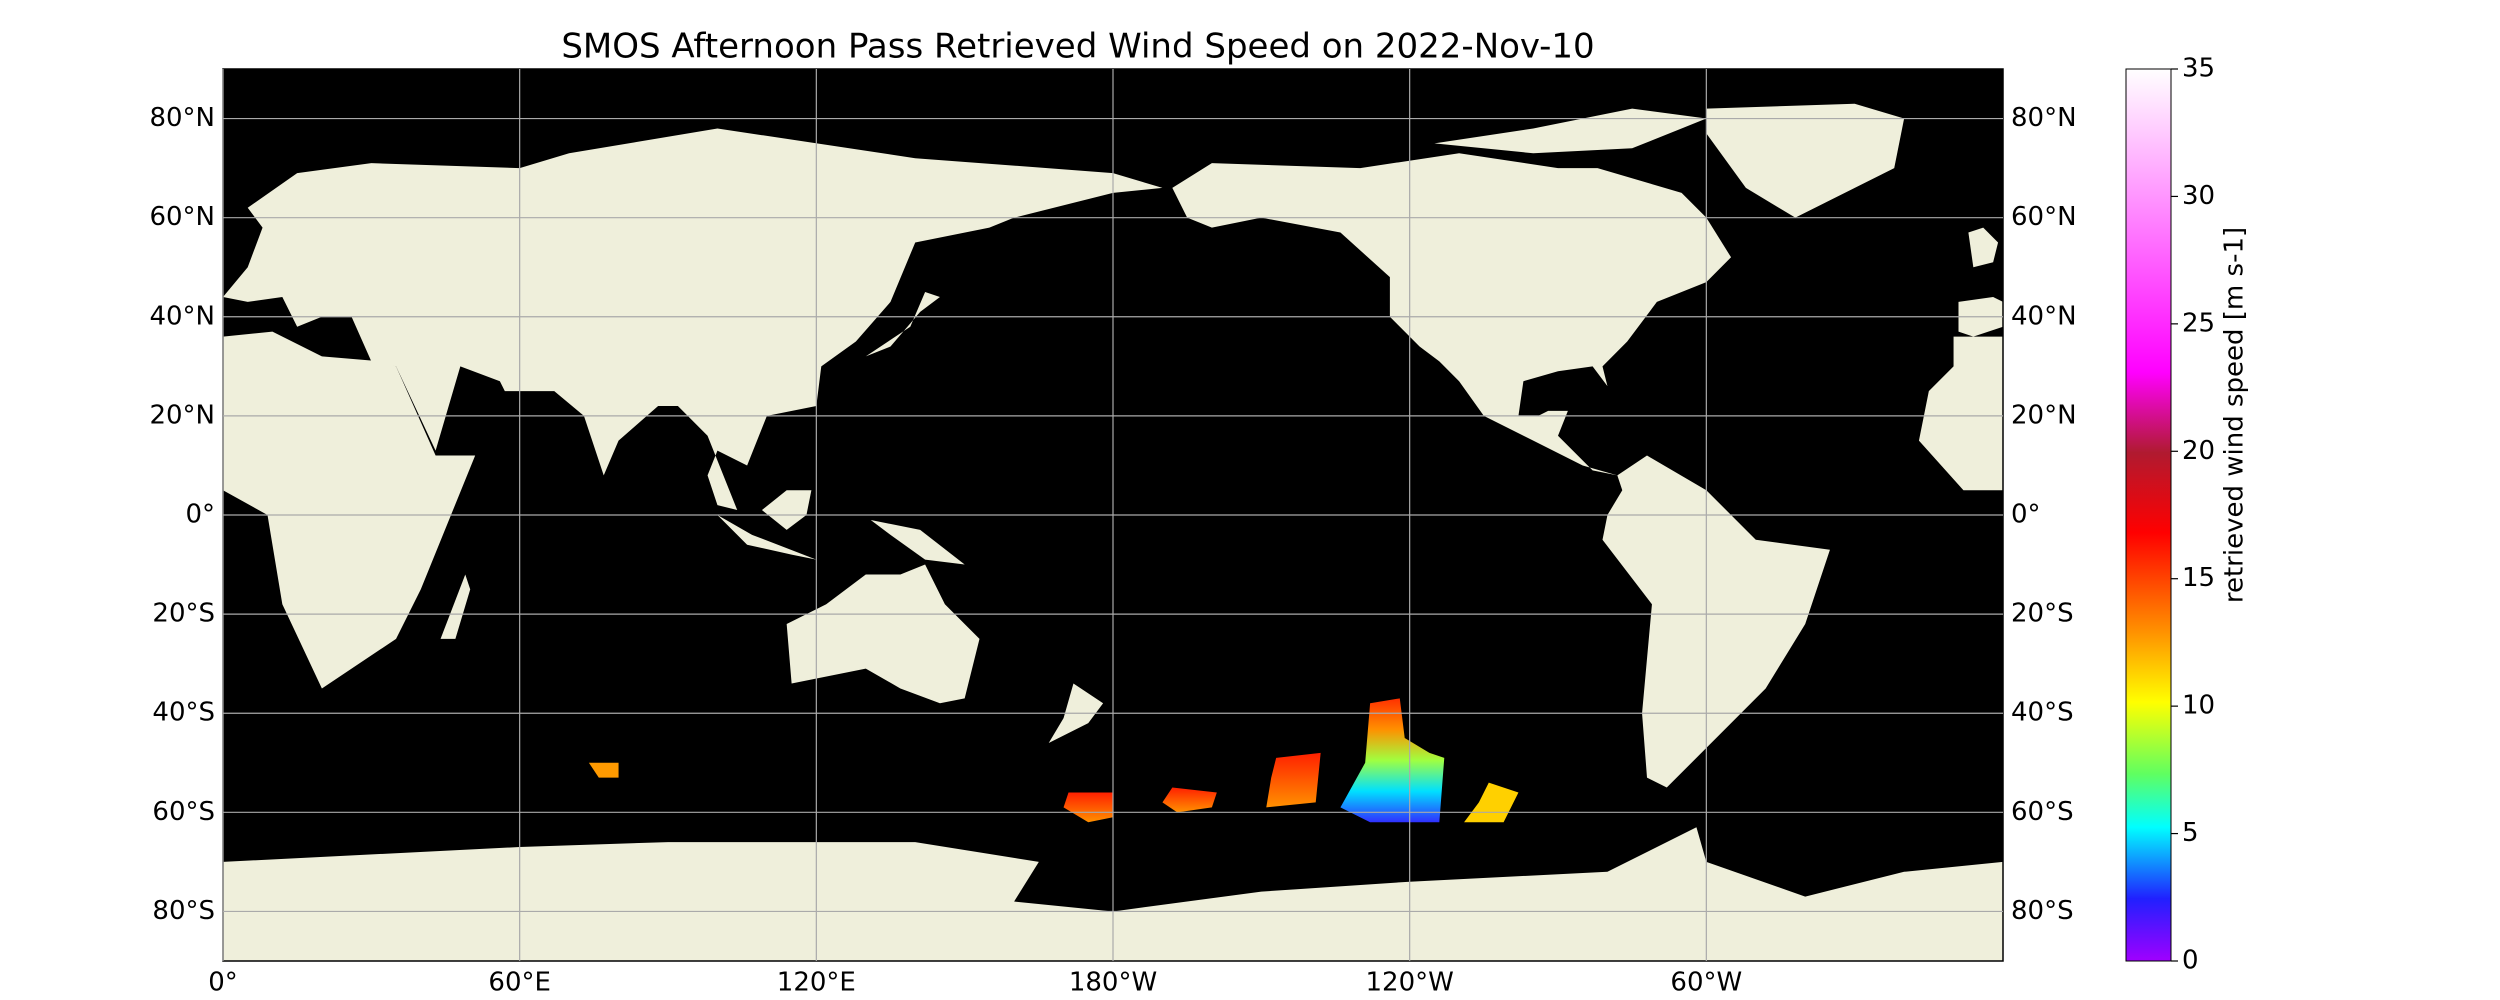 This screenshot has height=1000, width=2500. What do you see at coordinates (816, 983) in the screenshot?
I see `lon-tick-label: 120°E` at bounding box center [816, 983].